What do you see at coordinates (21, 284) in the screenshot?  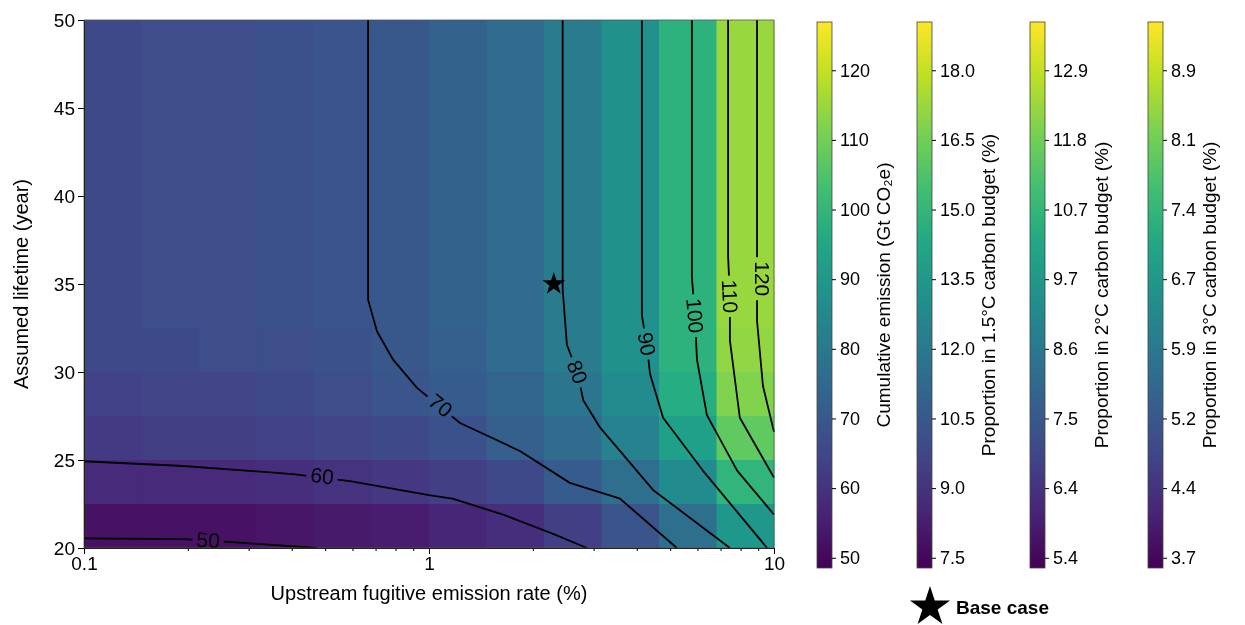 I see `y-axis-title: Assumed lifetime (year)` at bounding box center [21, 284].